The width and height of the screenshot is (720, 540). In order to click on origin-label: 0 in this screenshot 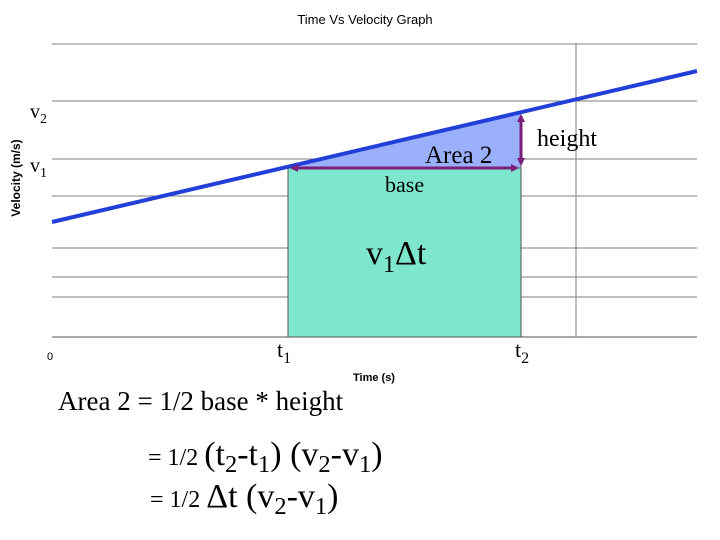, I will do `click(50, 357)`.